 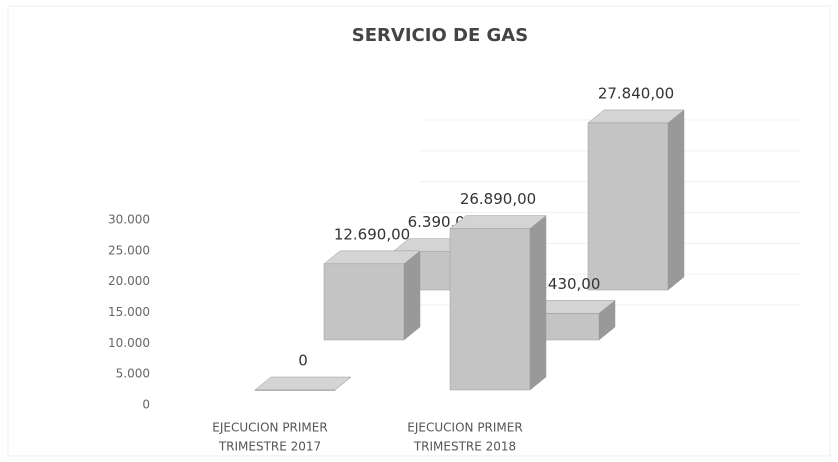 I want to click on y-tick-label: 30.000, so click(x=129, y=220).